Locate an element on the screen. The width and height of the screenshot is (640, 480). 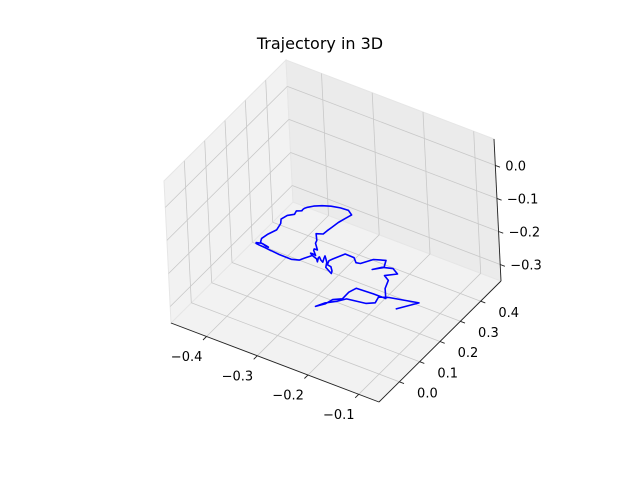
y-tick-label: 0.4 is located at coordinates (508, 313).